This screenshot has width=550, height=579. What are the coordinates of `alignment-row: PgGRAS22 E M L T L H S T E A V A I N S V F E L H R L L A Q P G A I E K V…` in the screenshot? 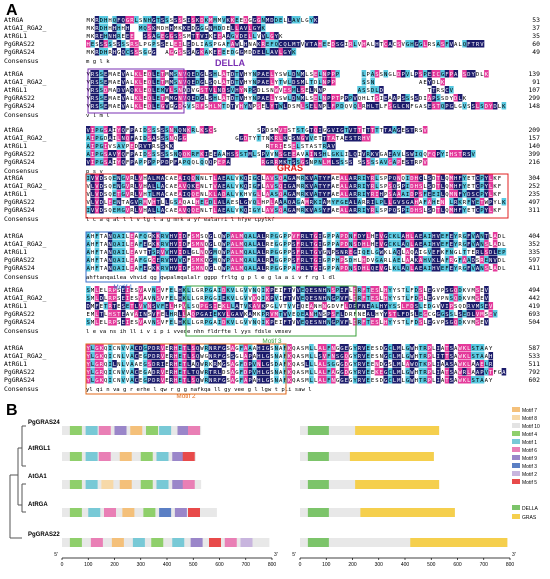 It's located at (272, 314).